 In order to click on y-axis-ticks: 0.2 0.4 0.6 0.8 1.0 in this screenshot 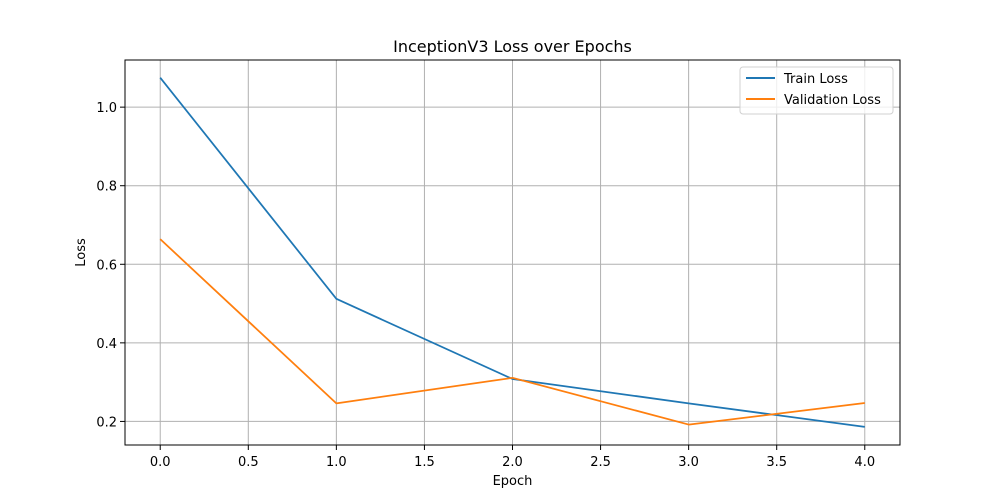, I will do `click(110, 265)`.